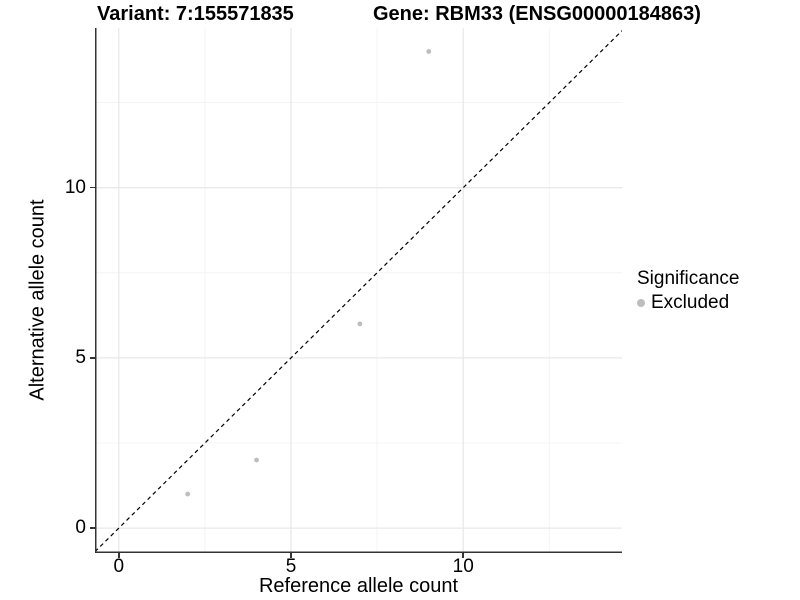 Image resolution: width=800 pixels, height=600 pixels. Describe the element at coordinates (291, 566) in the screenshot. I see `x-tick-label: 5` at that location.